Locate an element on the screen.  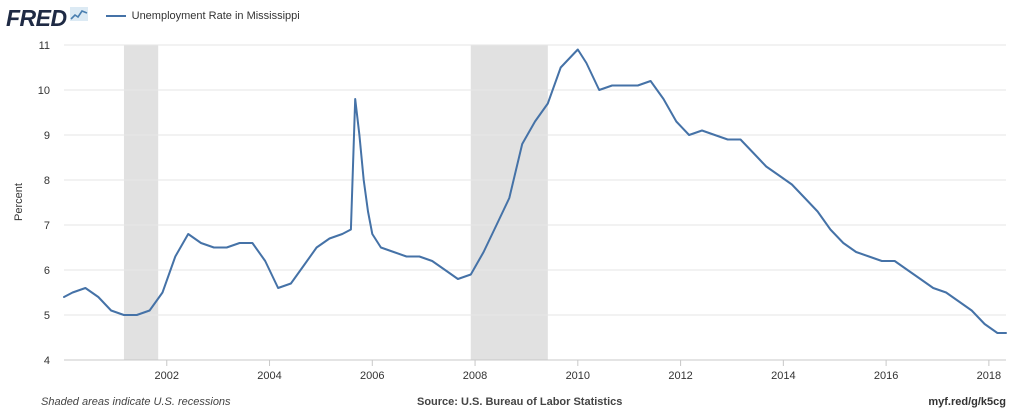
recession-note: Shaded areas indicate U.S. recessions is located at coordinates (136, 402).